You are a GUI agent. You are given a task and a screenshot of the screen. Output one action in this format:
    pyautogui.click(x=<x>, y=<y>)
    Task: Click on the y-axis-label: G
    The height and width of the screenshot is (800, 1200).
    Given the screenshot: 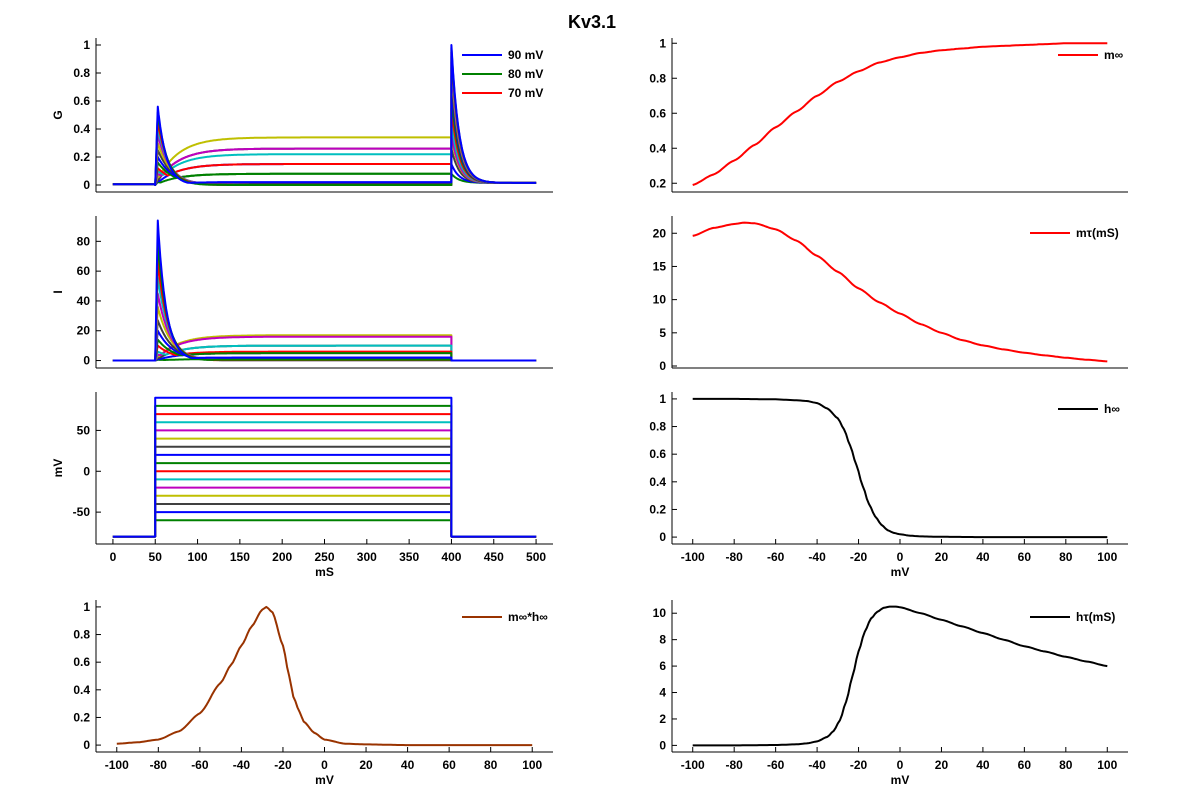 What is the action you would take?
    pyautogui.click(x=58, y=114)
    